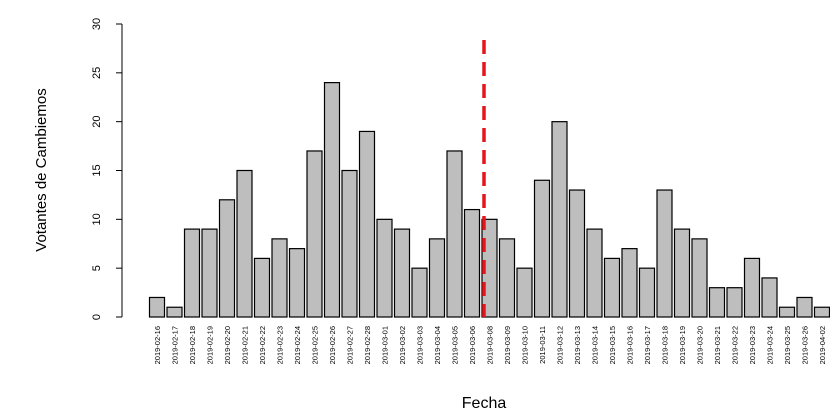 This screenshot has height=418, width=830. What do you see at coordinates (525, 345) in the screenshot?
I see `x-tick-label: 2019-03-10` at bounding box center [525, 345].